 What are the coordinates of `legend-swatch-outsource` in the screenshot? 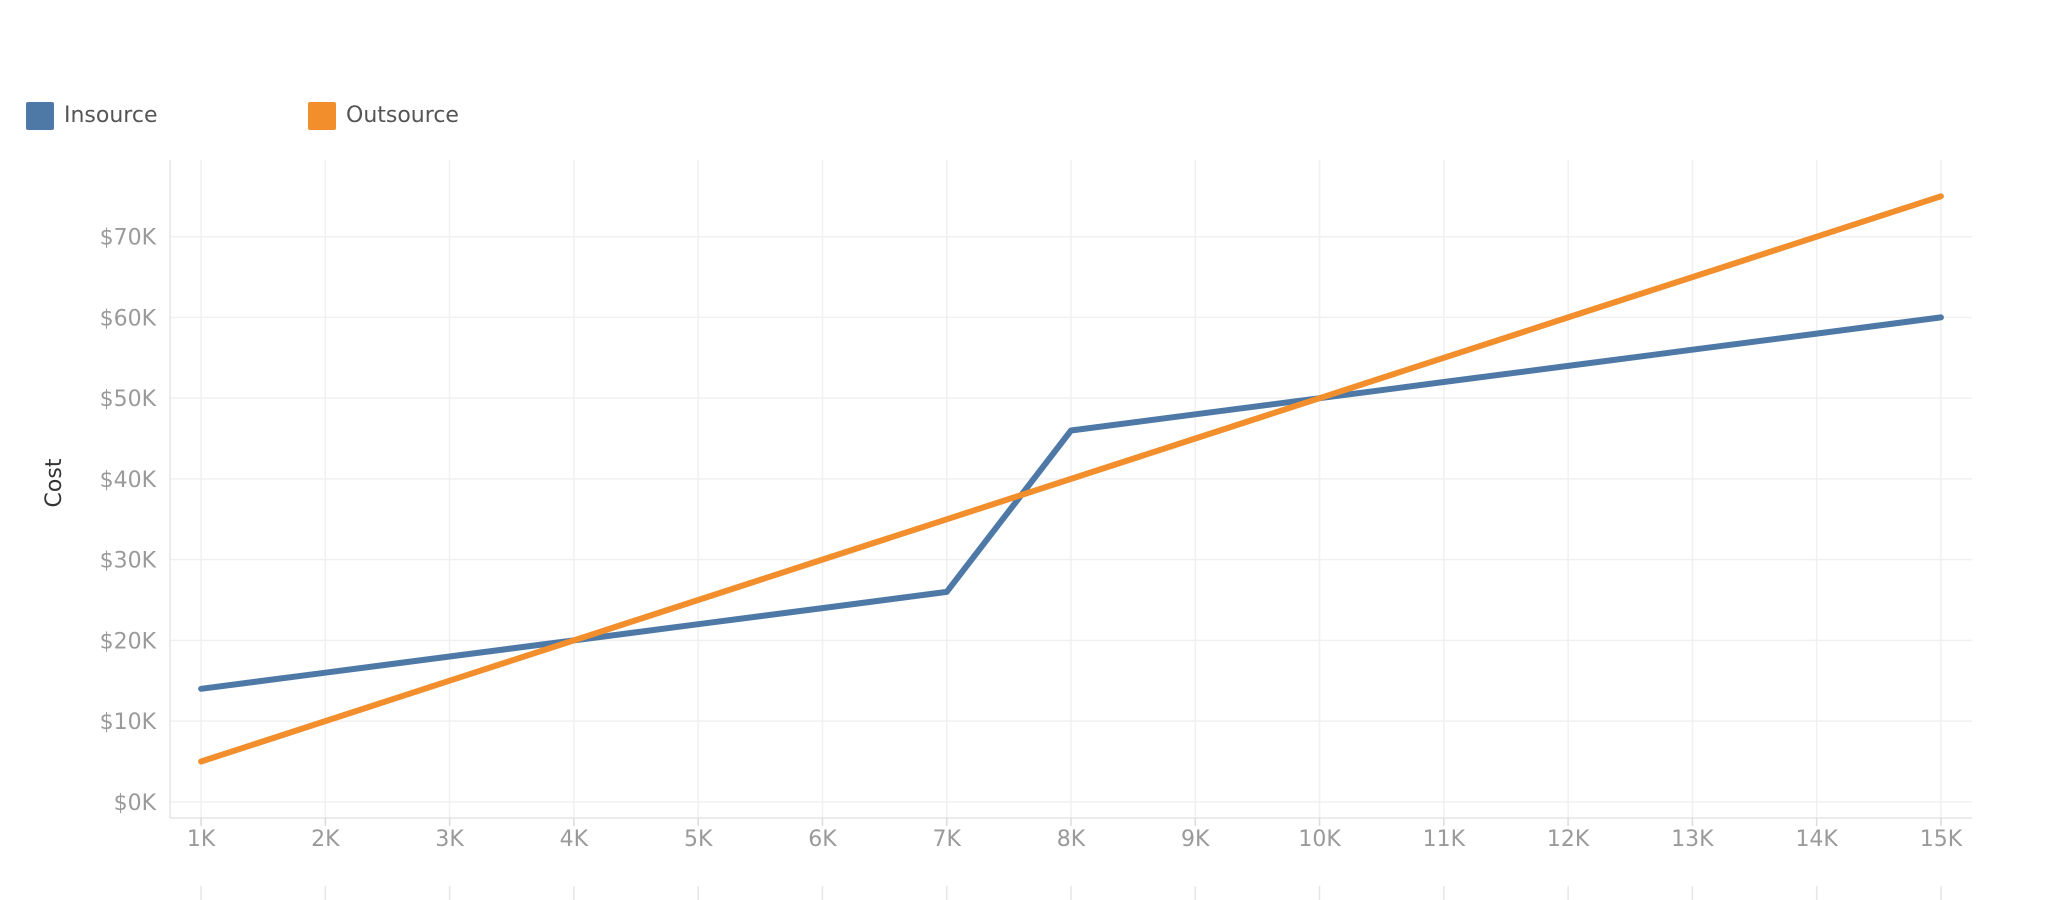 It's located at (322, 116).